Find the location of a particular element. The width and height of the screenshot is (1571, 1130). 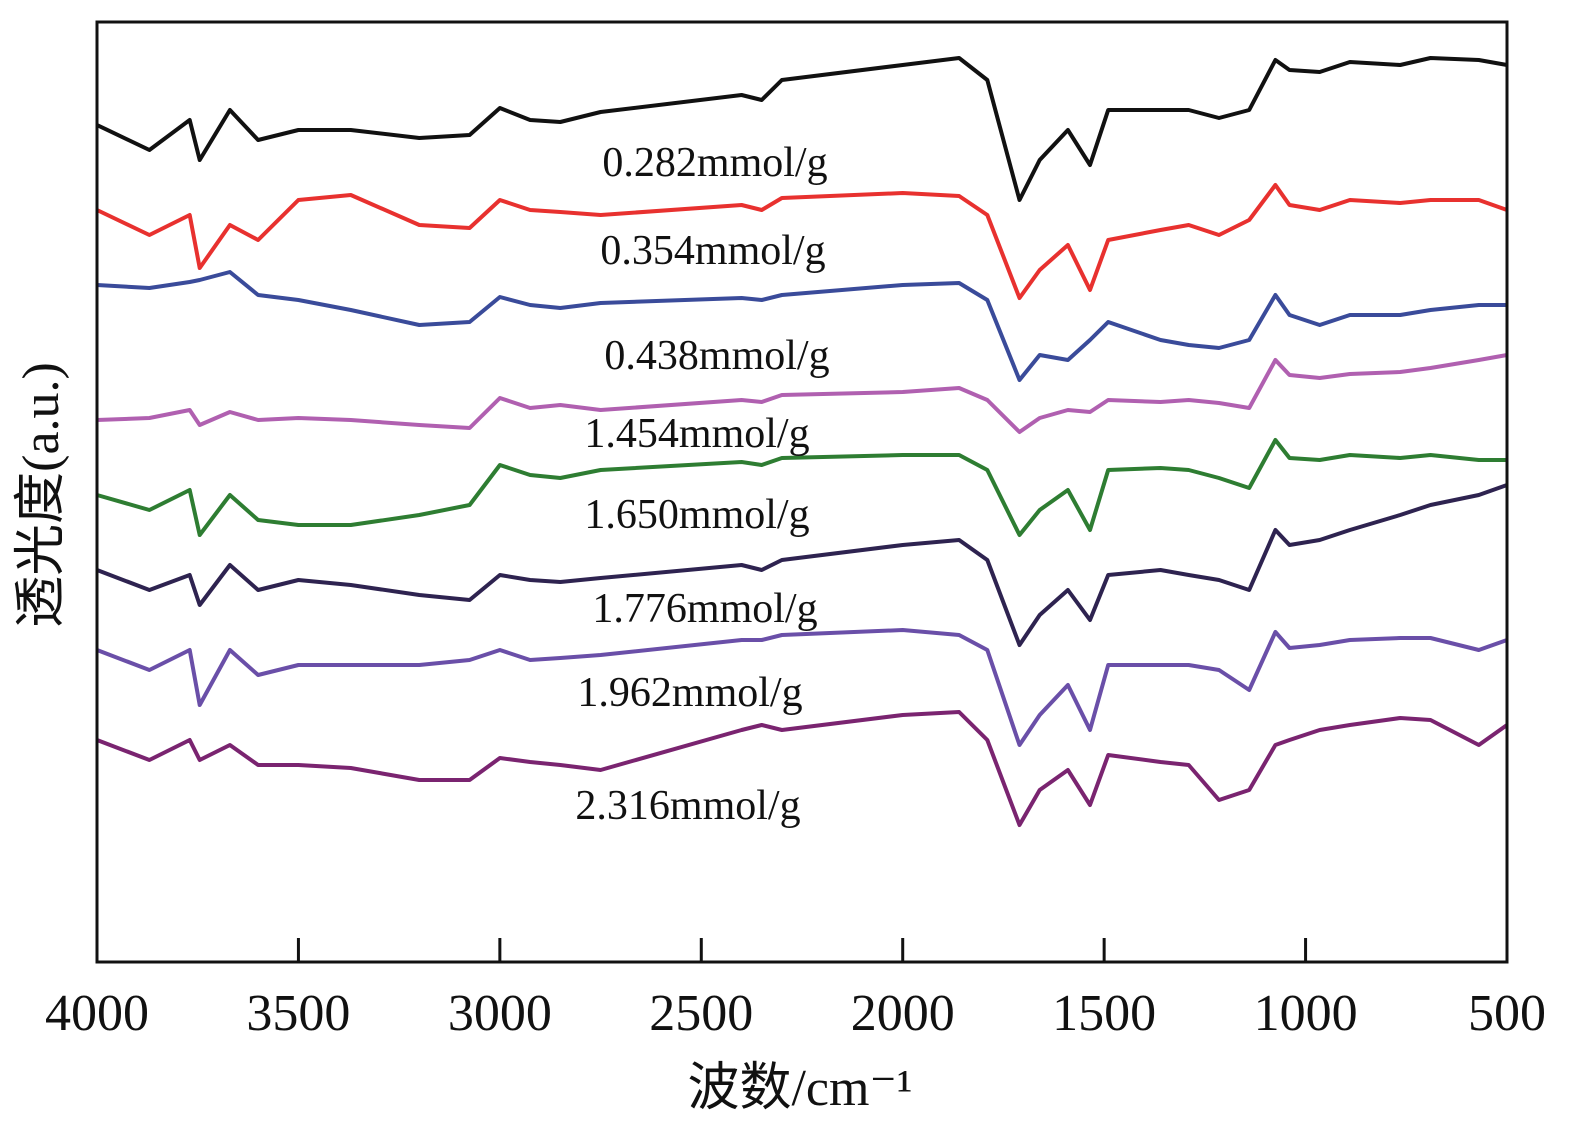

series-label-7: 1.962mmol/g is located at coordinates (689, 693).